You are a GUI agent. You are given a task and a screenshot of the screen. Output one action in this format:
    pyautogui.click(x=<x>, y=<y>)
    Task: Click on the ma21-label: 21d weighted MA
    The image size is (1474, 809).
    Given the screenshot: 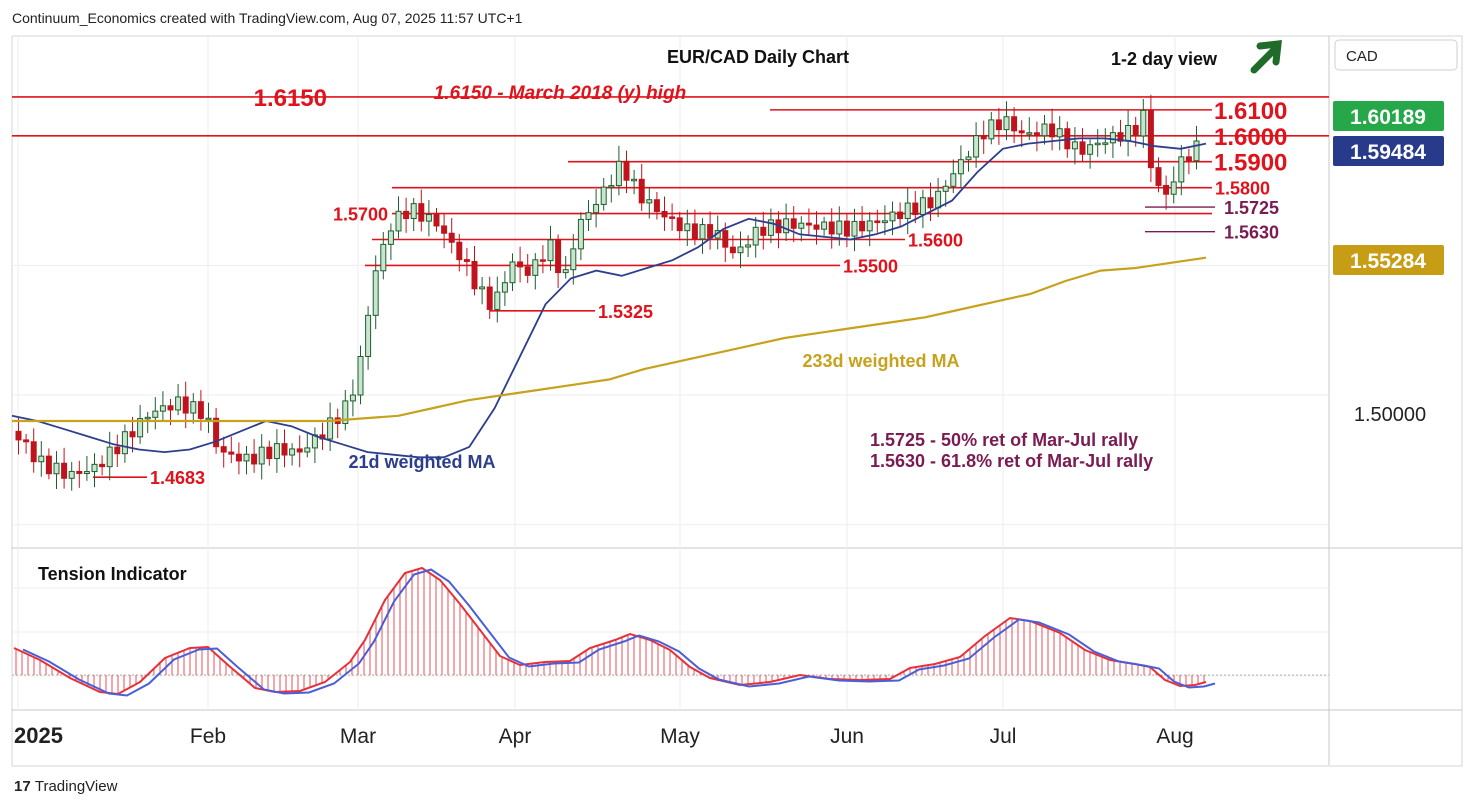 What is the action you would take?
    pyautogui.click(x=421, y=462)
    